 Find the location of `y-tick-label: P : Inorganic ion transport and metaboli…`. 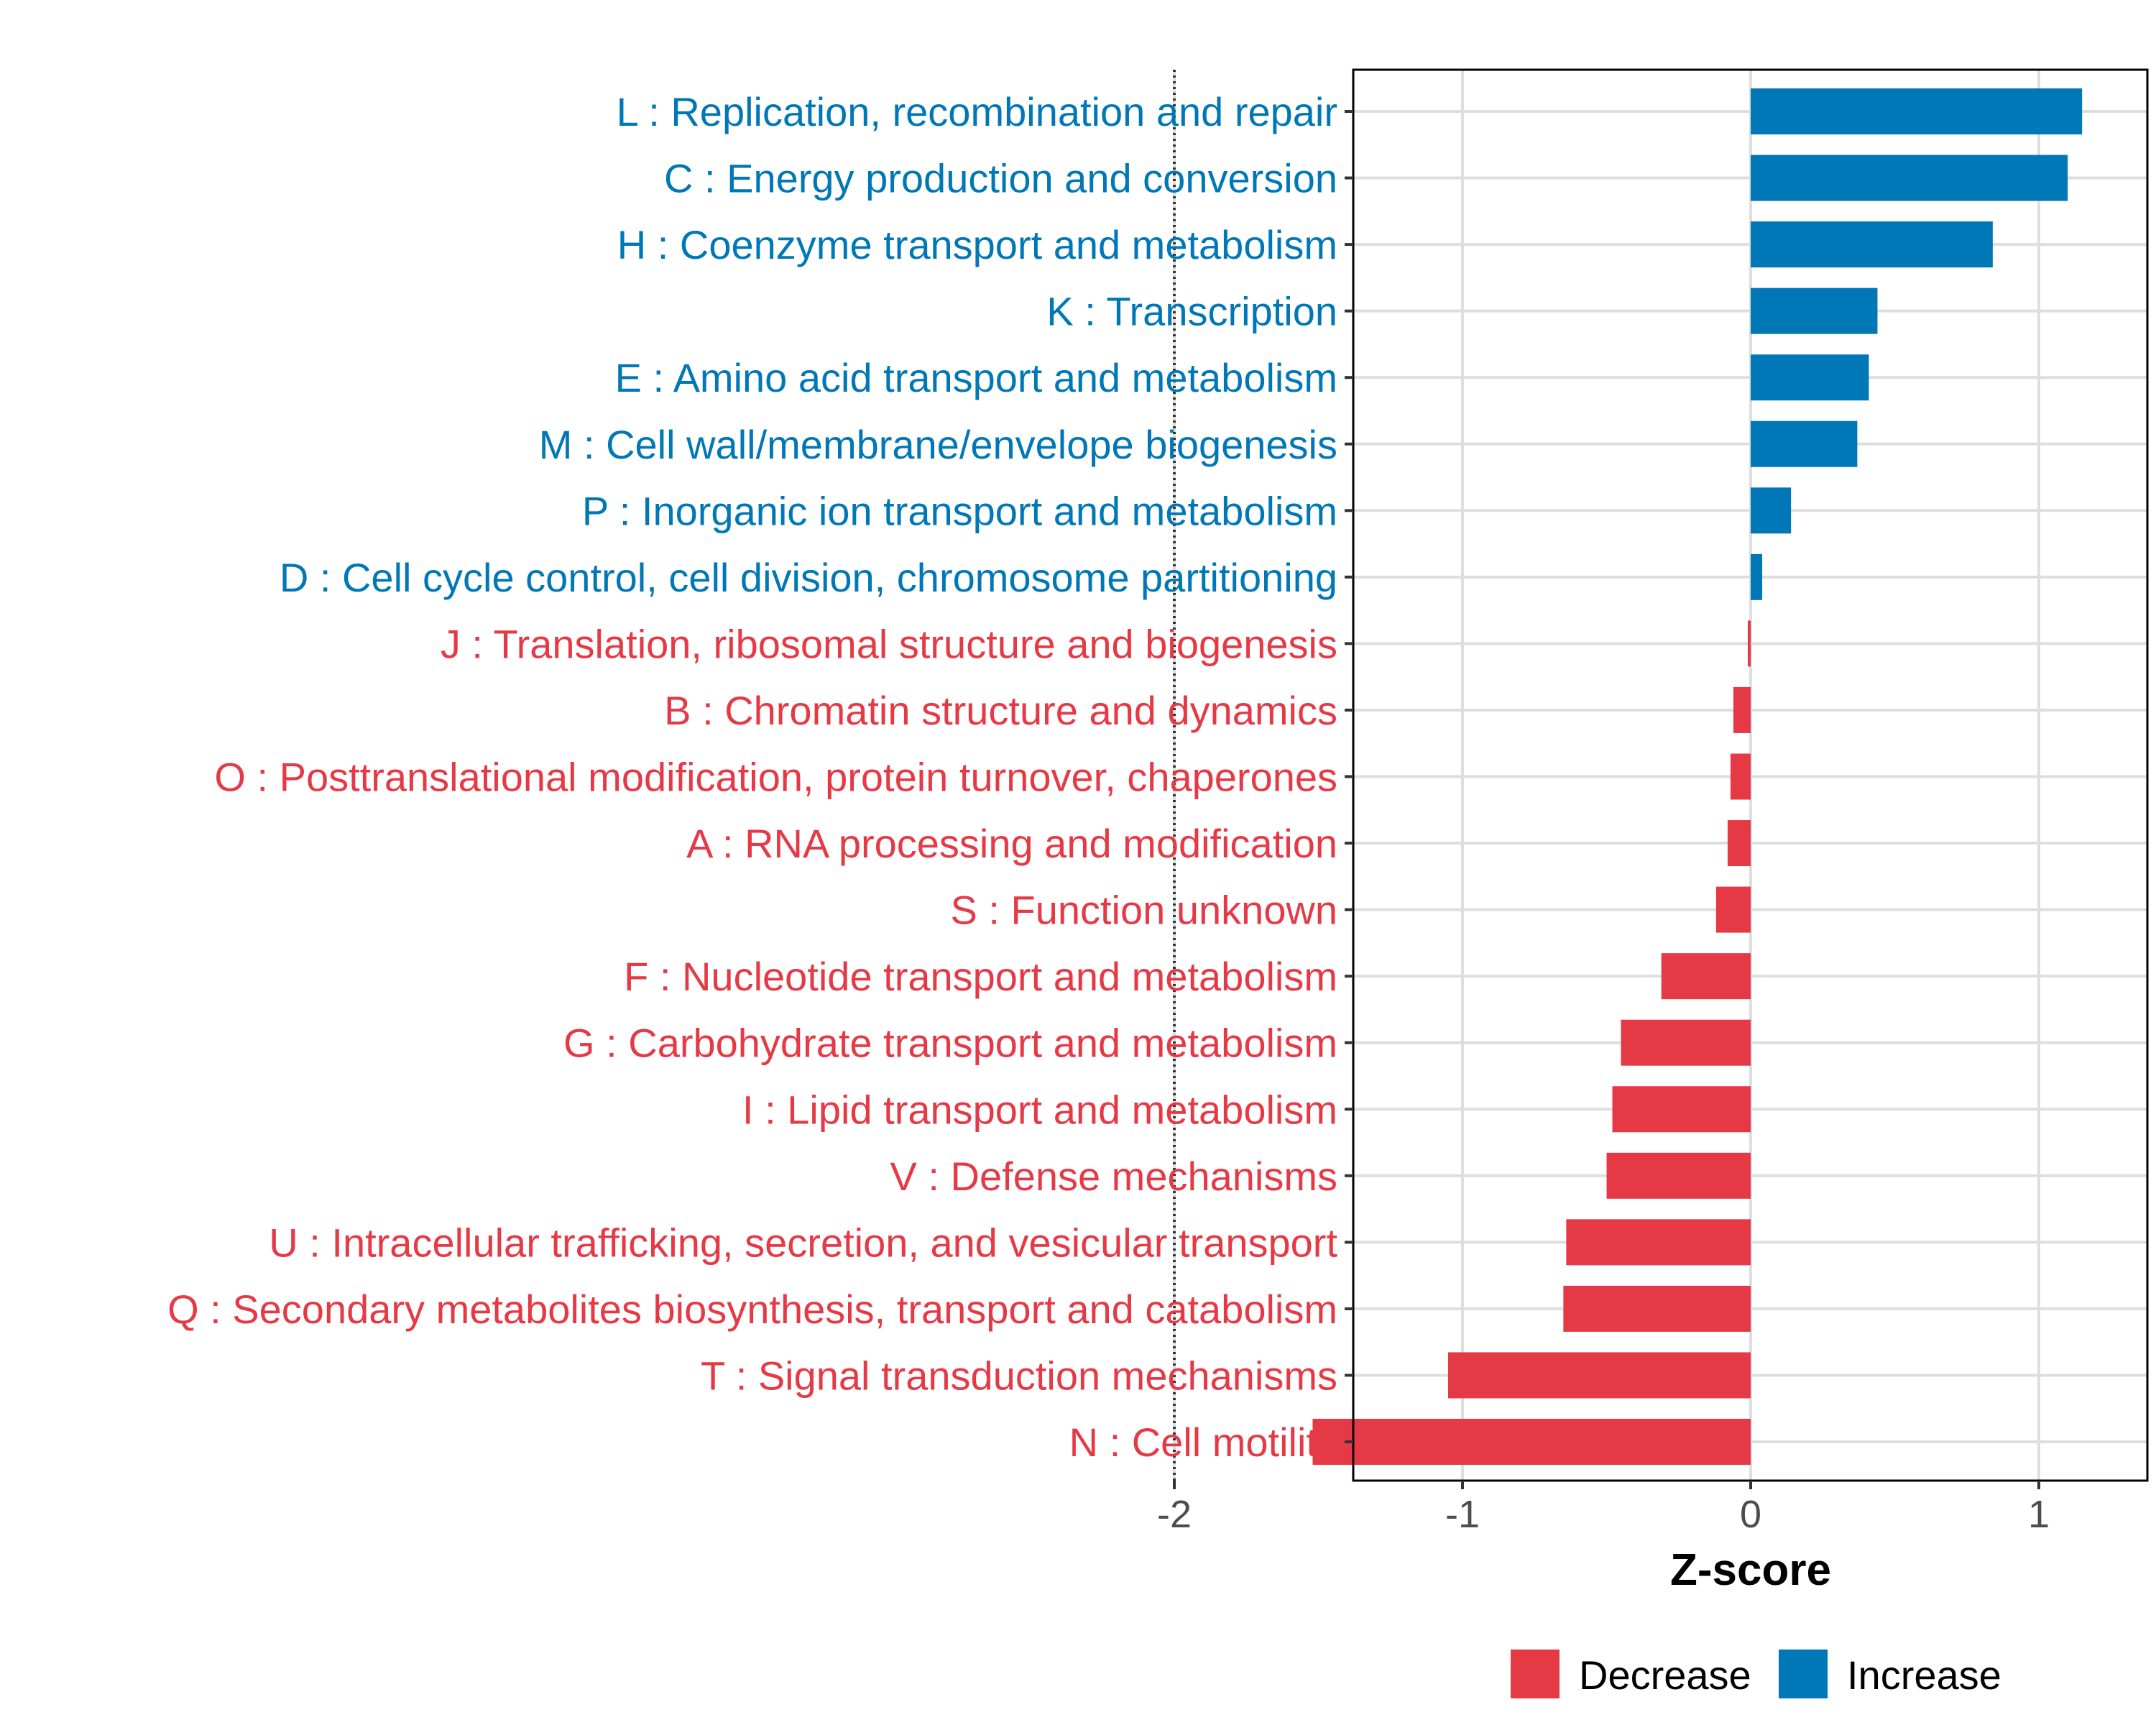

y-tick-label: P : Inorganic ion transport and metaboli… is located at coordinates (960, 510).